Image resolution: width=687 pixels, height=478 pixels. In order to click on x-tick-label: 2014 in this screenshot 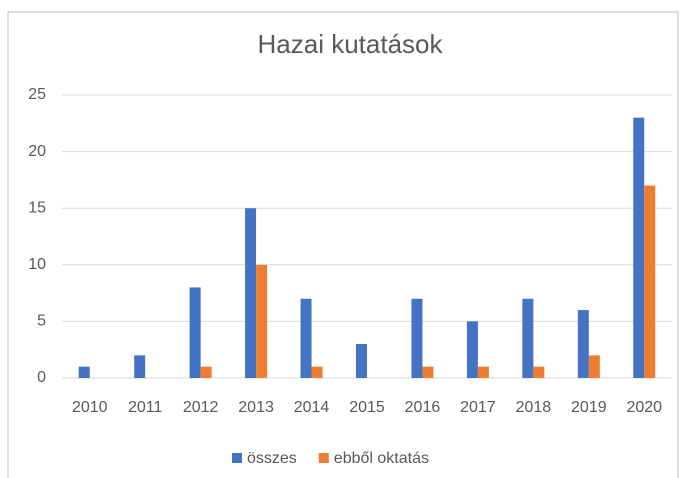, I will do `click(312, 407)`.